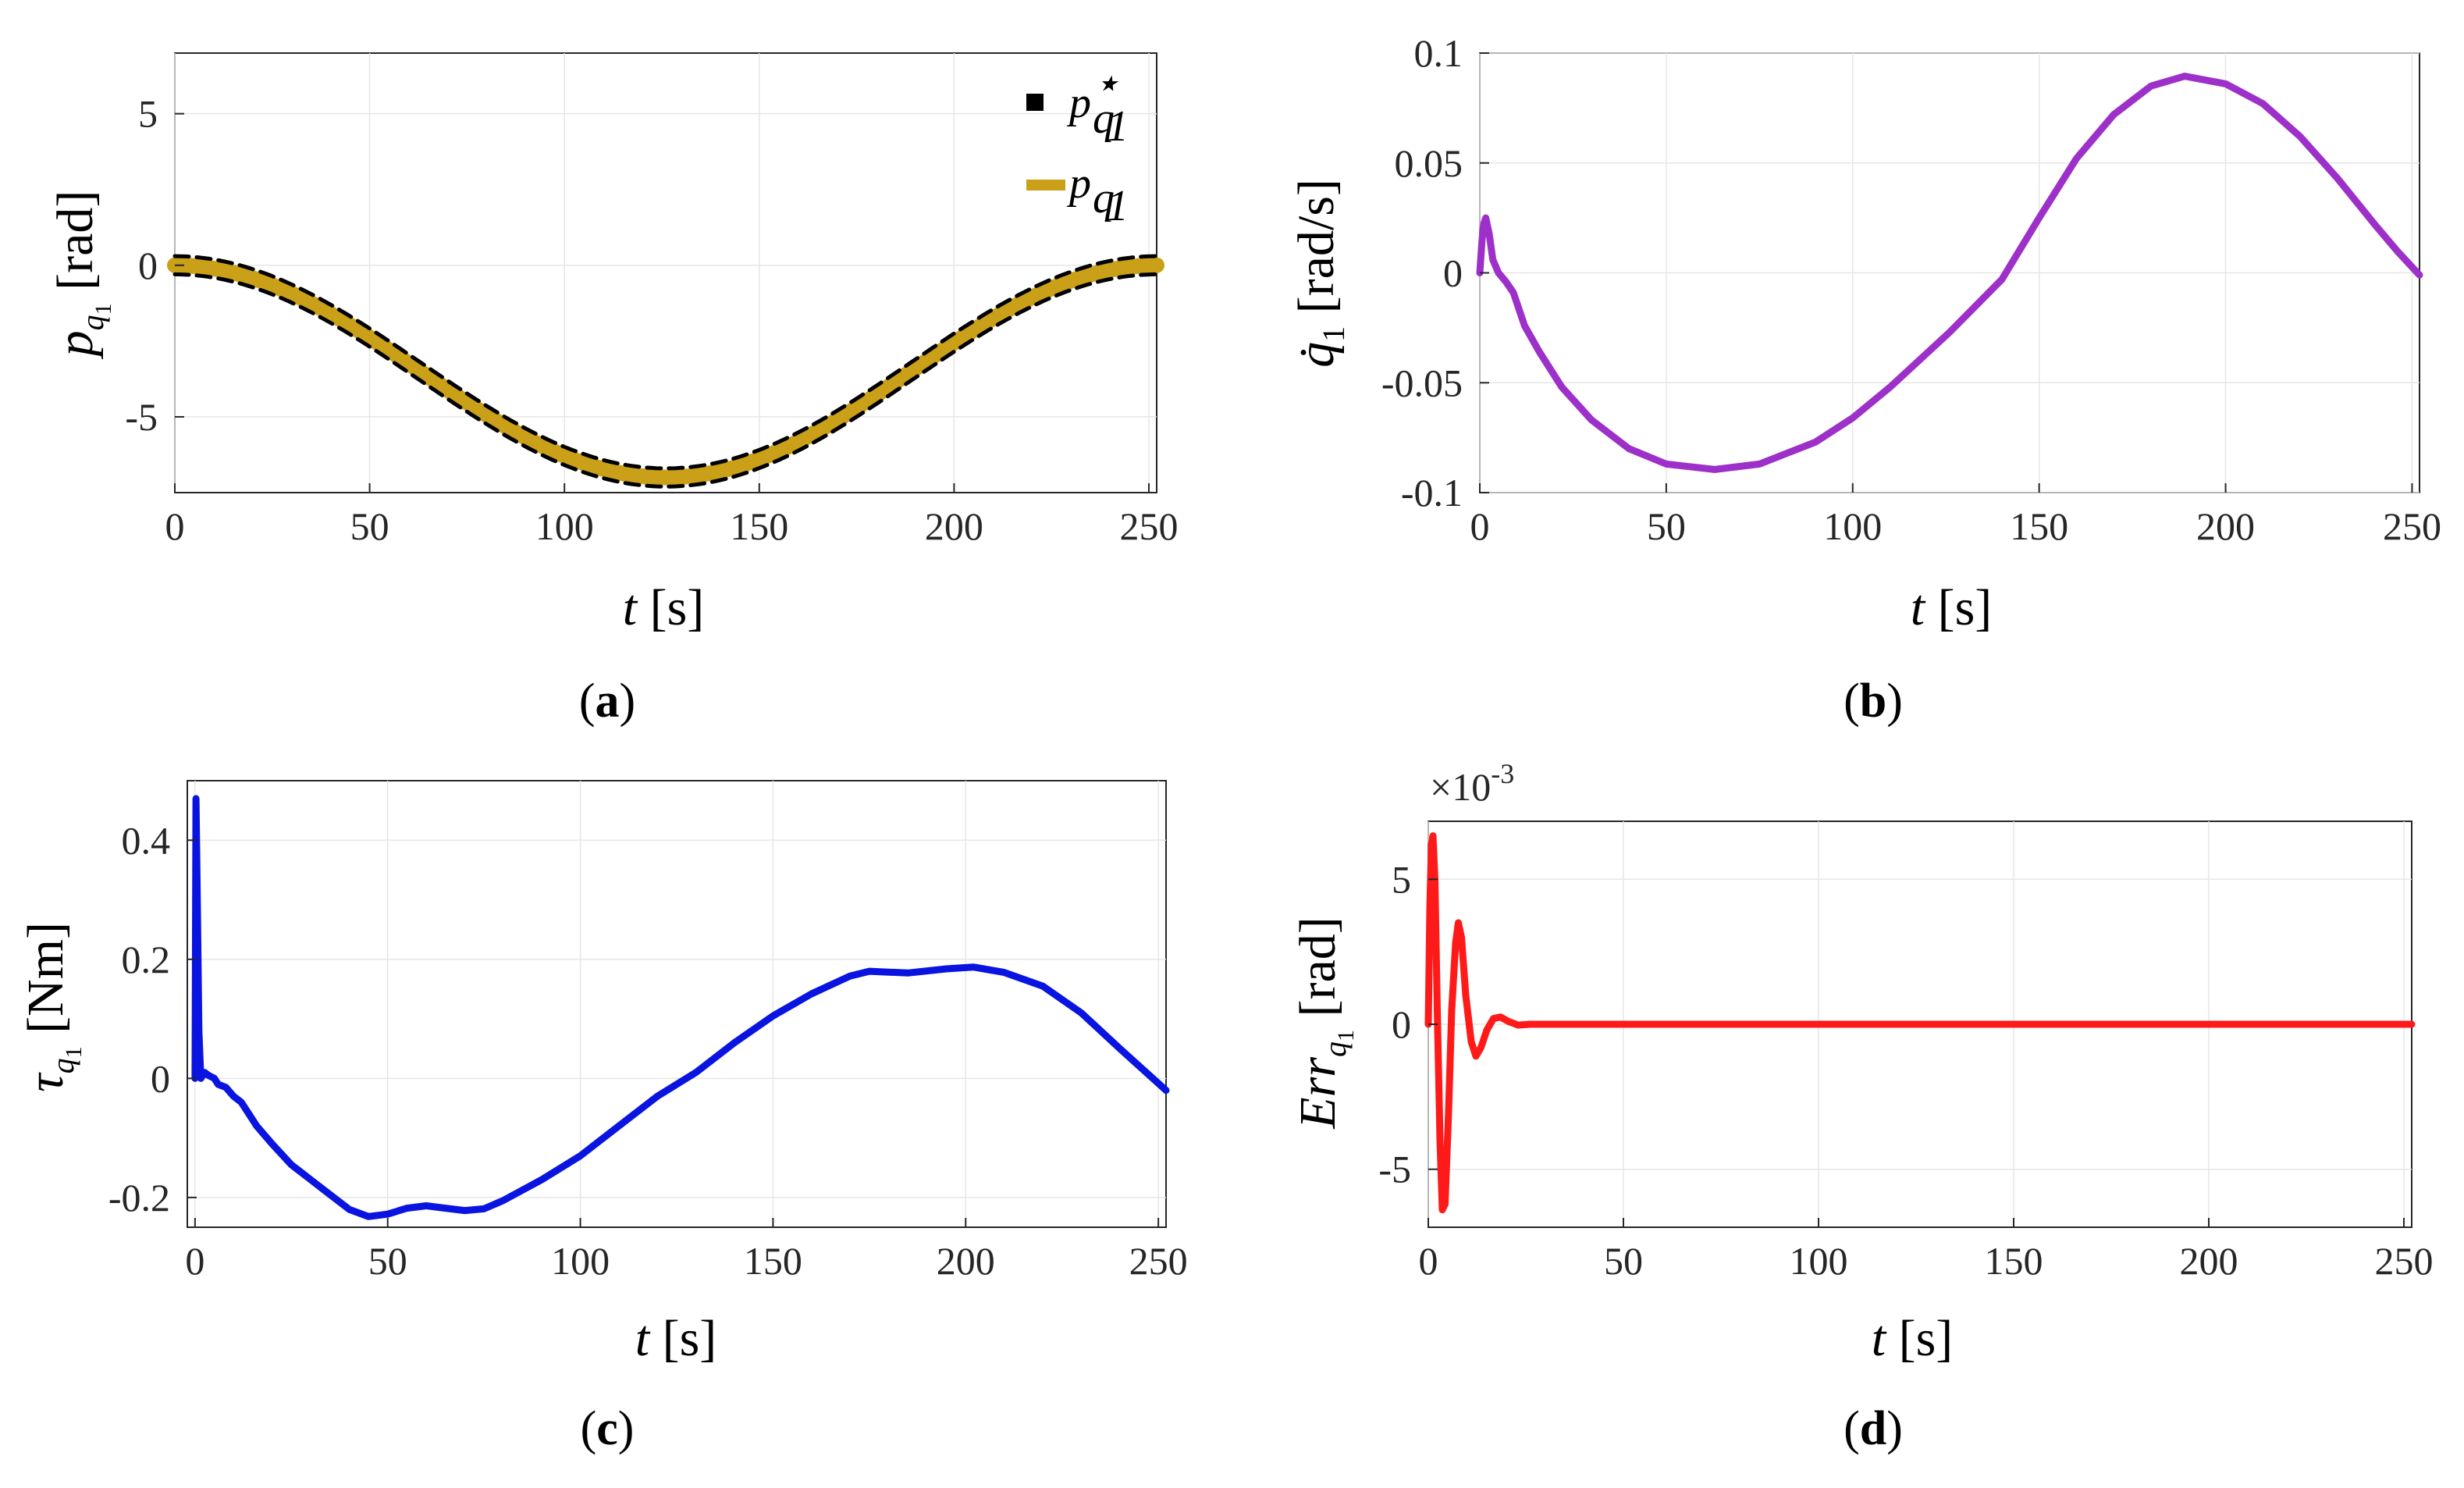 This screenshot has height=1488, width=2464. Describe the element at coordinates (139, 1197) in the screenshot. I see `y-tick-label: -0.2` at that location.